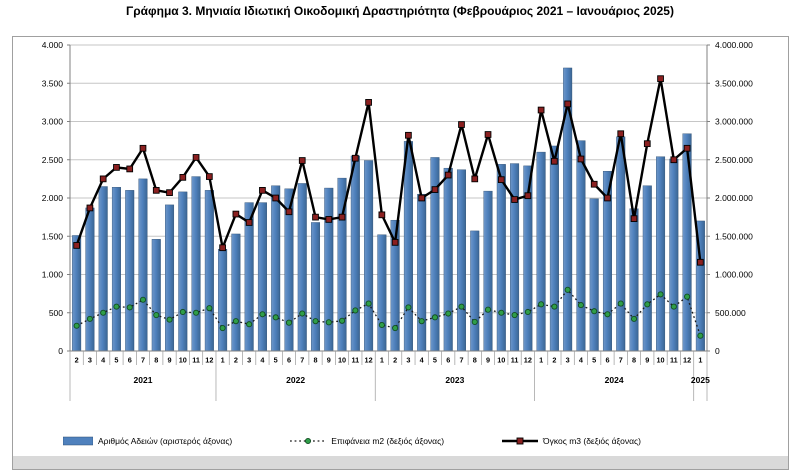  Describe the element at coordinates (53, 198) in the screenshot. I see `left-axis-tick-labels: 0 500 1.000 1.500 2.000 2.500 3.000 3.500 4.000` at that location.